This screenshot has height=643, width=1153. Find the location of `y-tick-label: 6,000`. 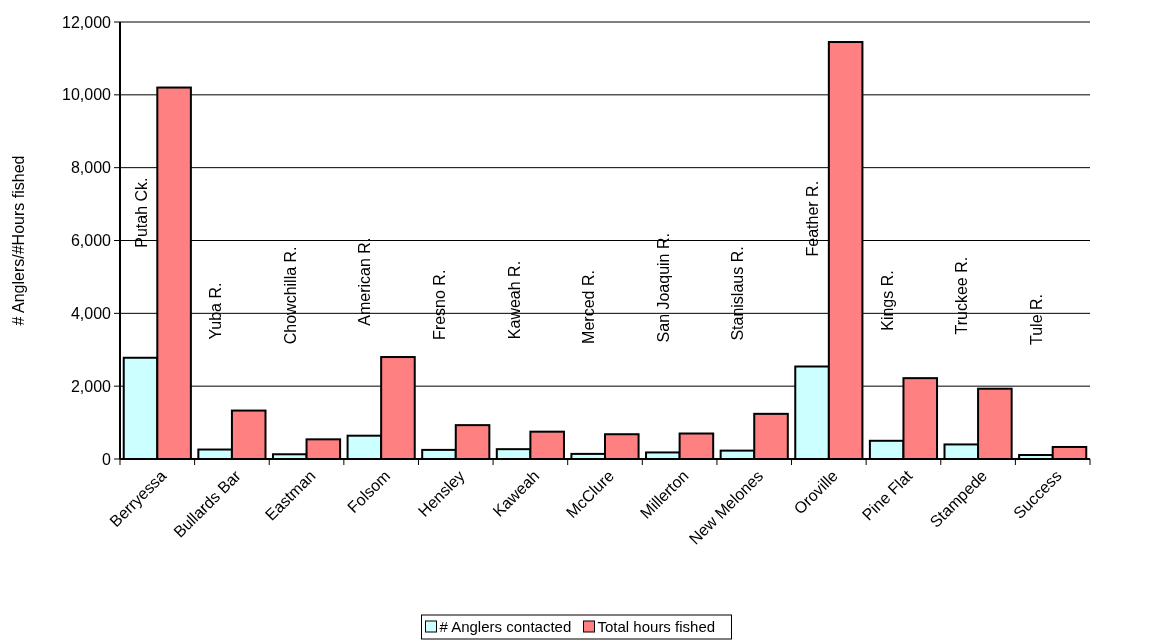

y-tick-label: 6,000 is located at coordinates (91, 241).